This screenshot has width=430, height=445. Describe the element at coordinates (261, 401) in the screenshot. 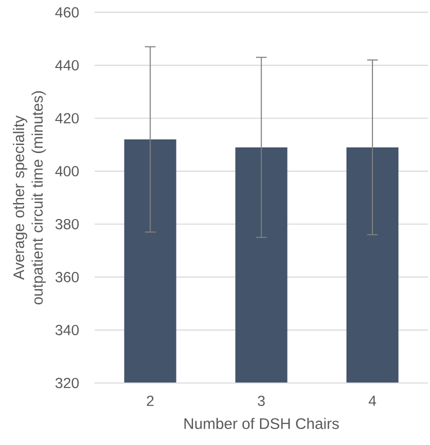

I see `x-tick-label: 3` at that location.